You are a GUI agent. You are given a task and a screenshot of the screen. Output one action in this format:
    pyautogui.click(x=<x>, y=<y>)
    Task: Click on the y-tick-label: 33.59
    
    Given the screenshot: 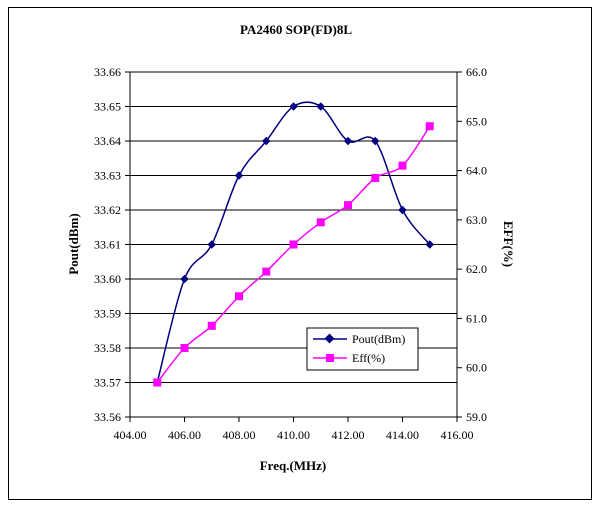 What is the action you would take?
    pyautogui.click(x=107, y=314)
    